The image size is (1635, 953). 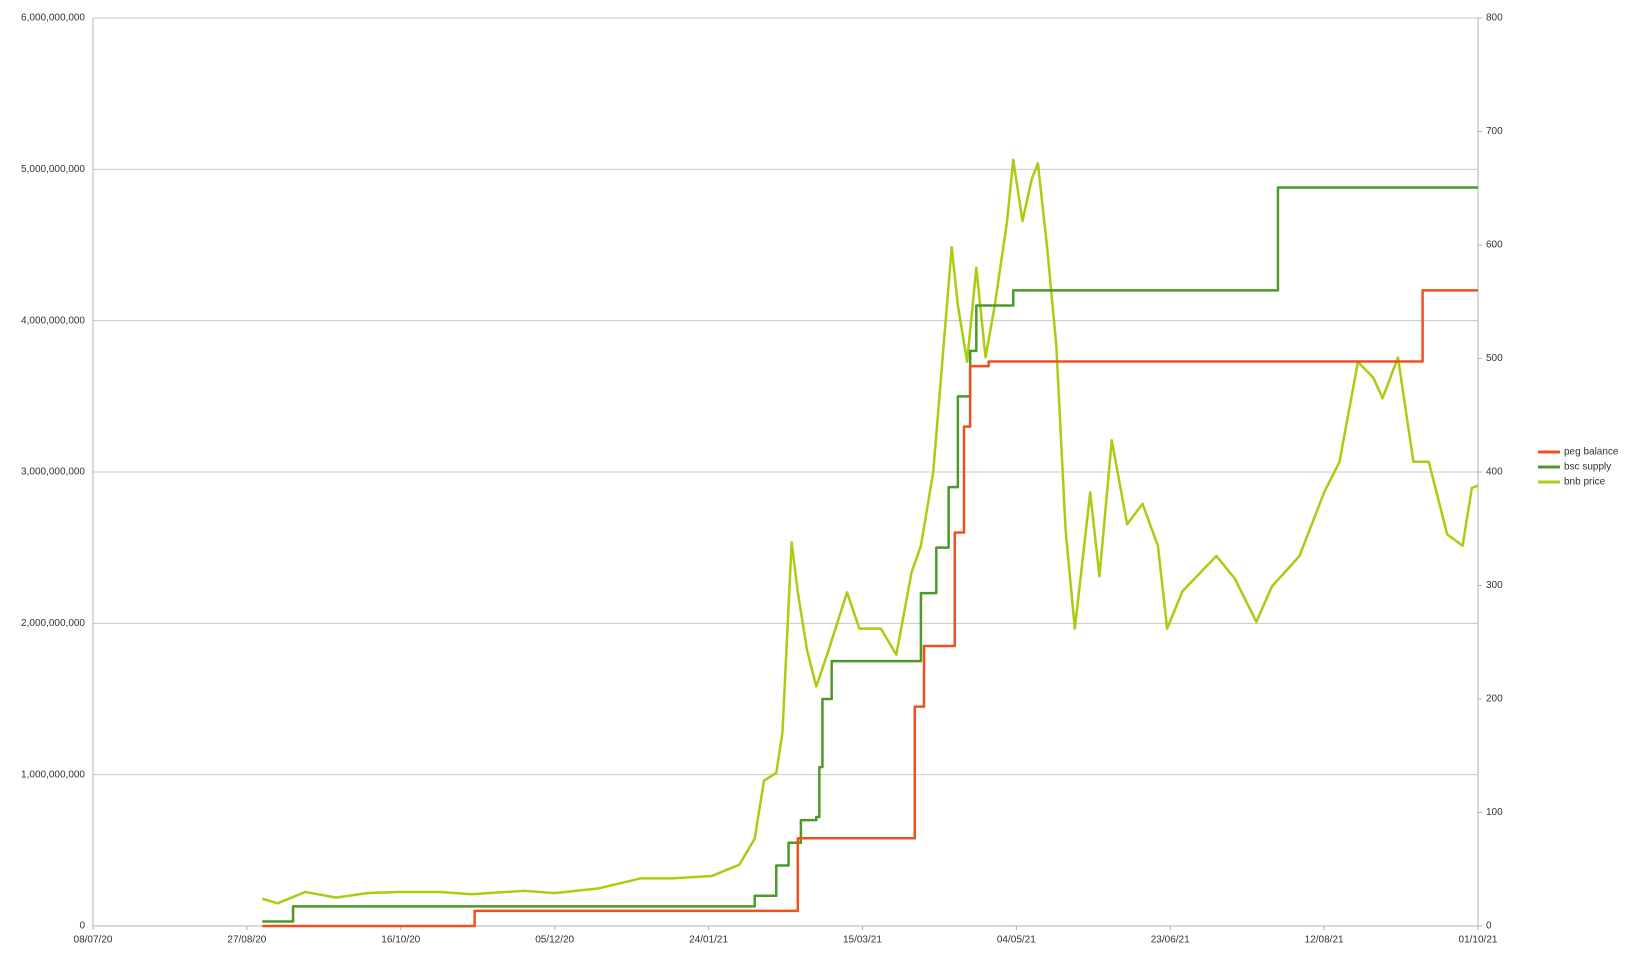 What do you see at coordinates (53, 623) in the screenshot?
I see `y-tick-label: 2,000,000,000` at bounding box center [53, 623].